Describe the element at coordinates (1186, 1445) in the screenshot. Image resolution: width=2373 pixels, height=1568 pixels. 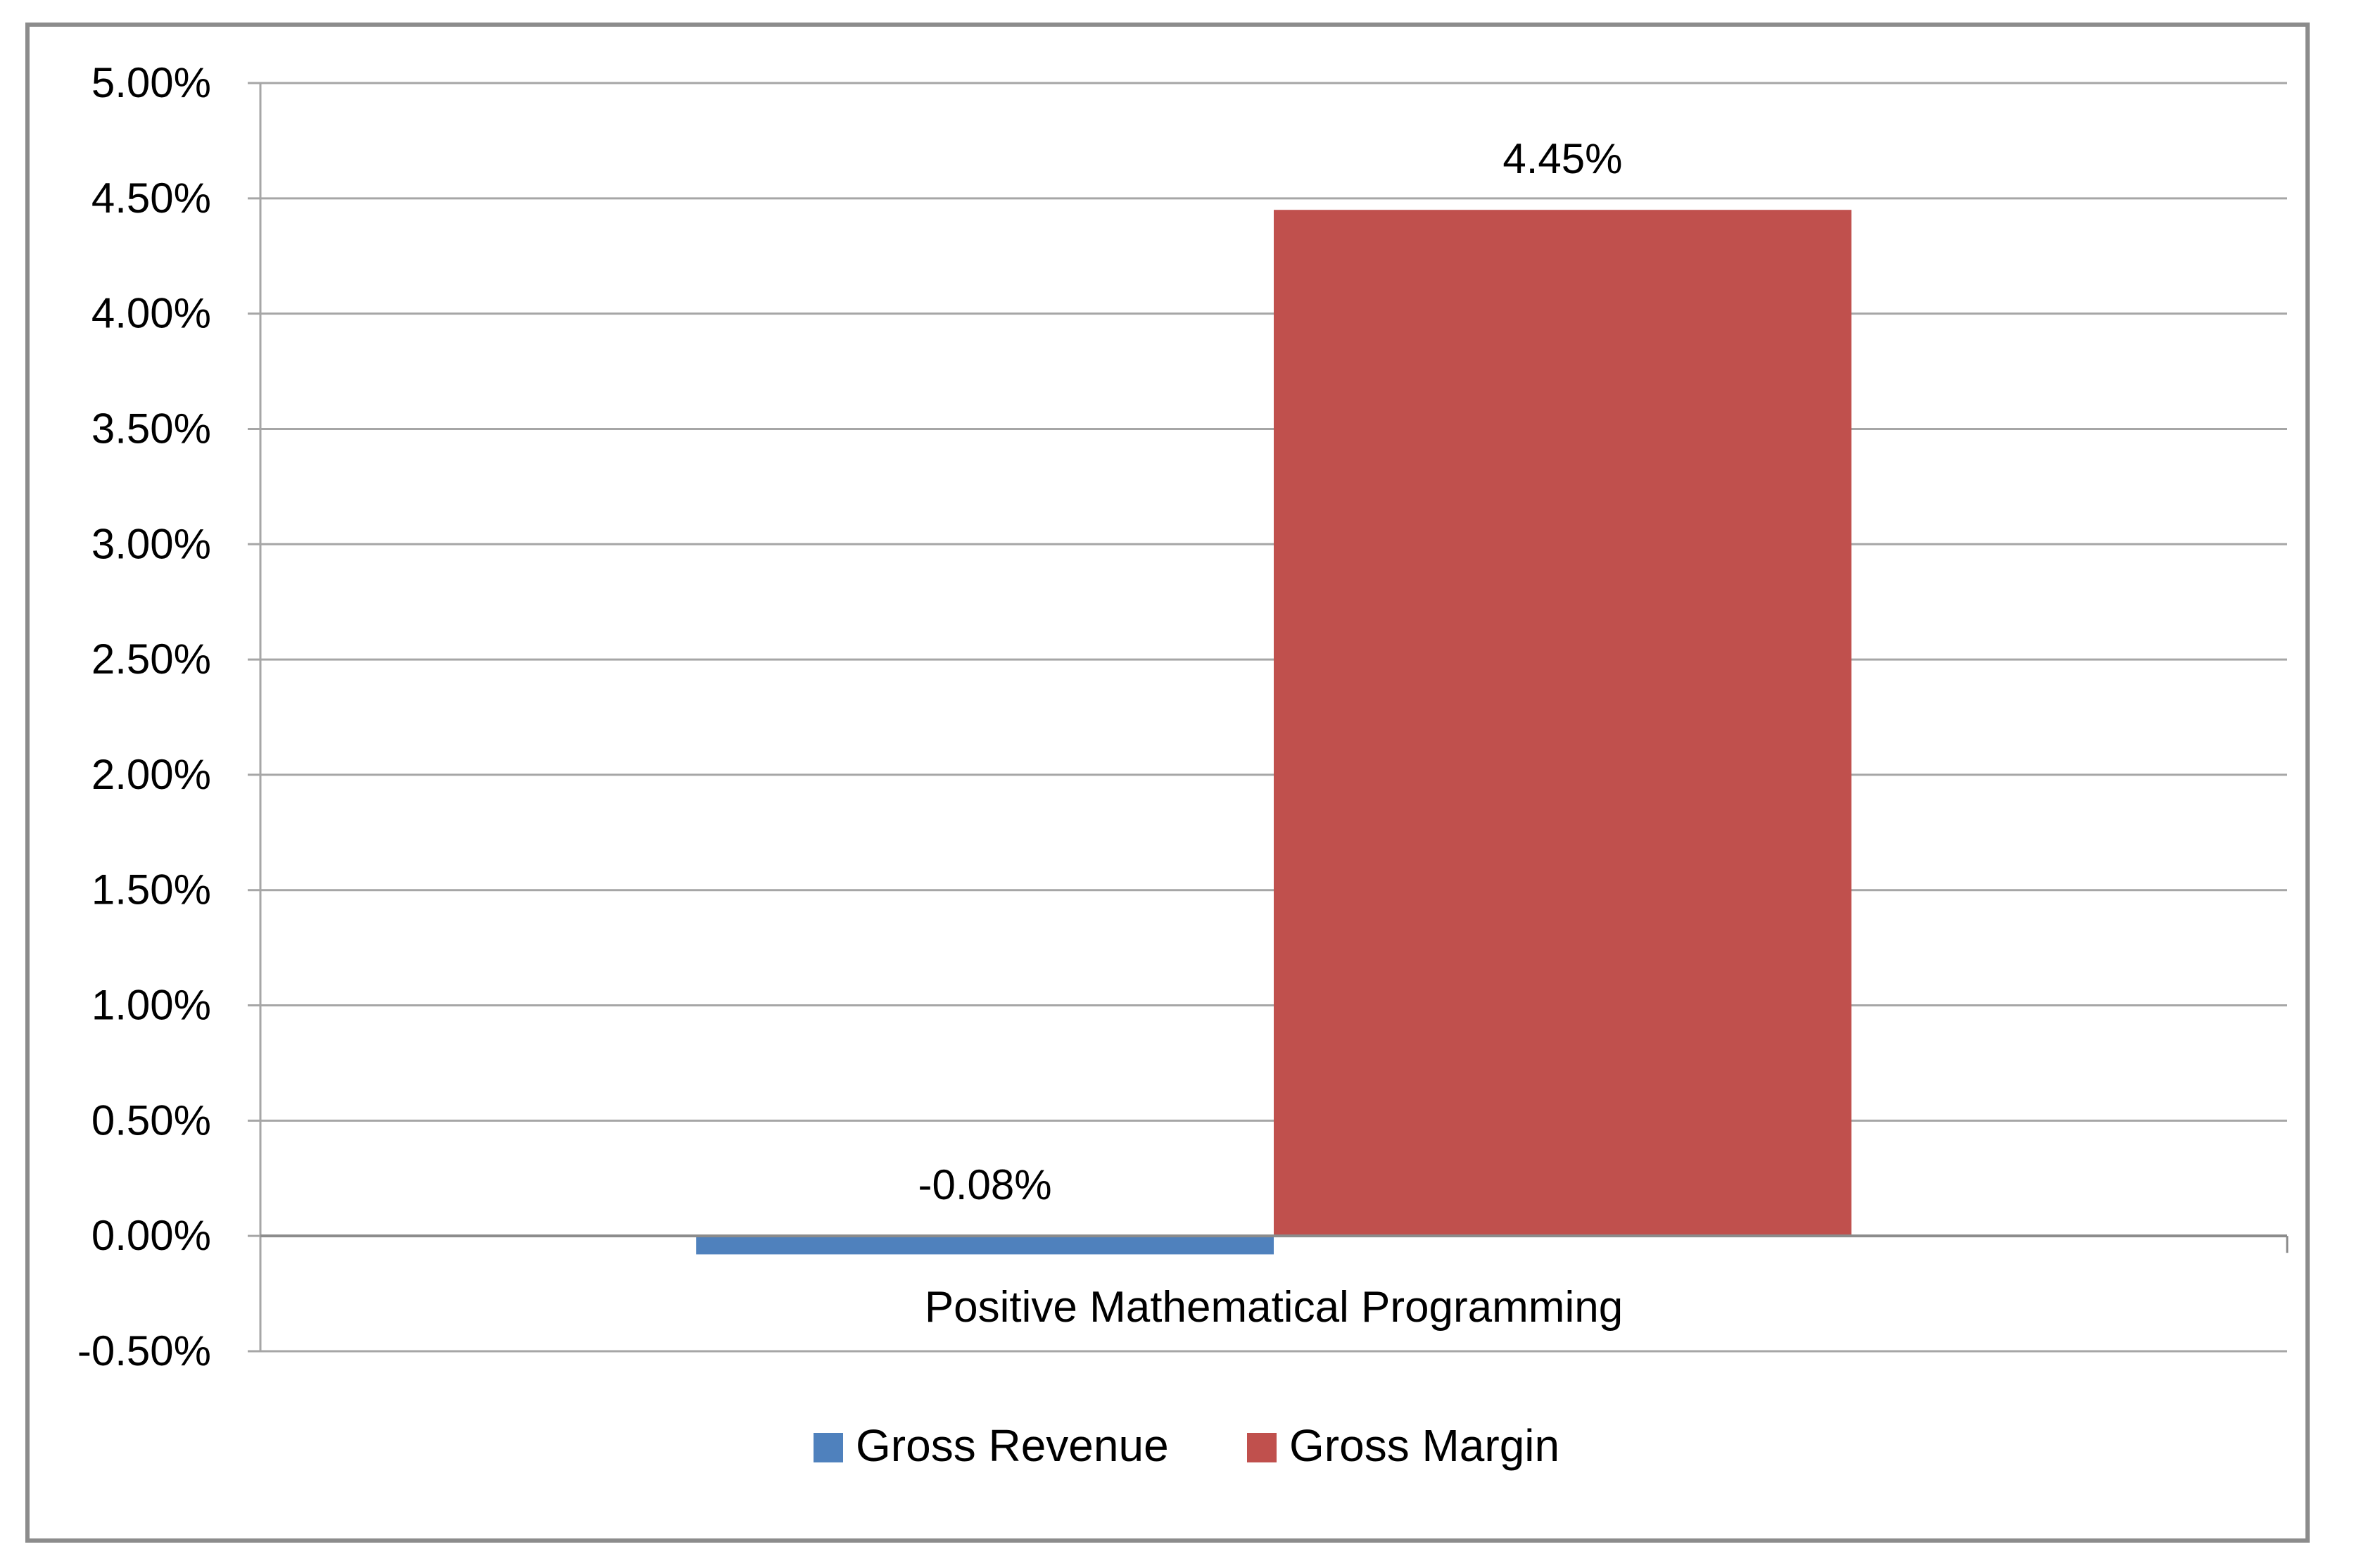
I see `legend: Gross Revenue Gross Margin` at that location.